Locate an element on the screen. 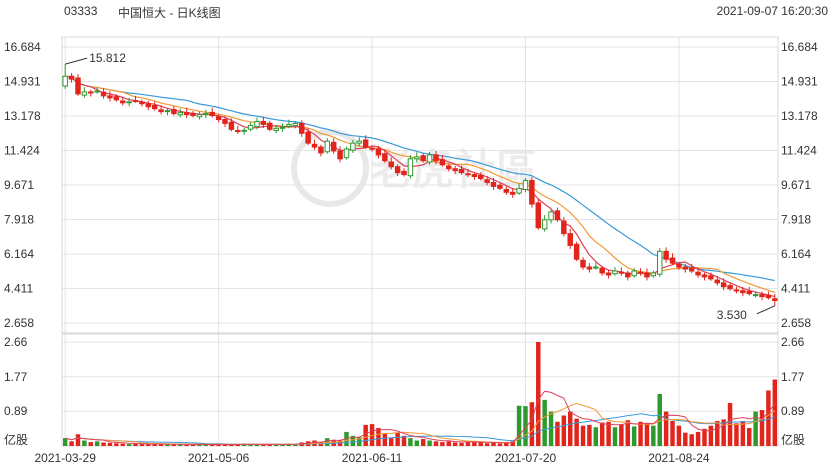 The image size is (840, 470). chart-title: 中国恒大 - 日K线图 is located at coordinates (169, 13).